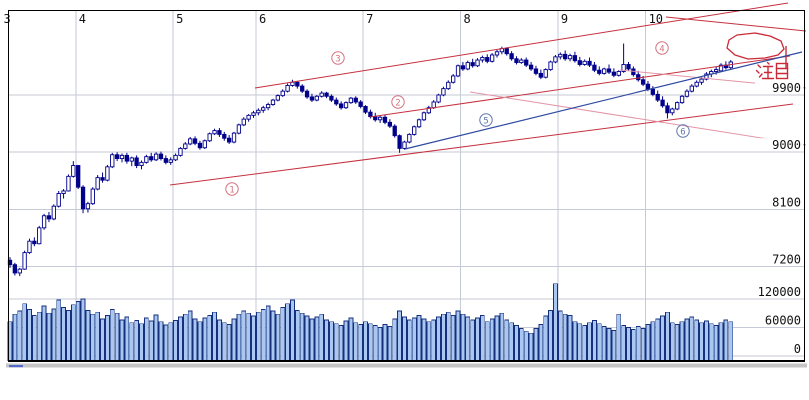 Image resolution: width=809 pixels, height=400 pixels. I want to click on month-label: 6, so click(262, 19).